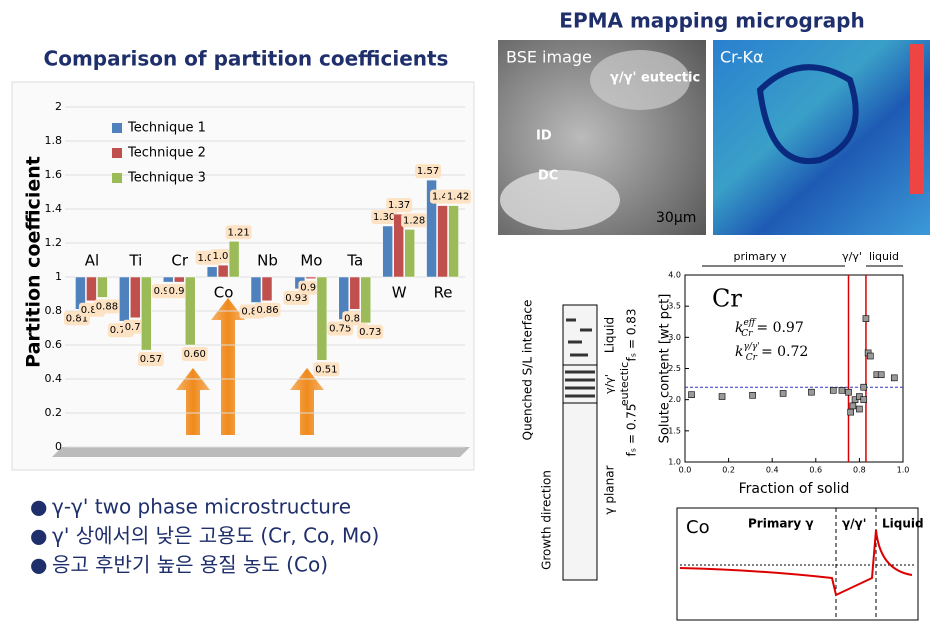 The width and height of the screenshot is (934, 629). Describe the element at coordinates (54, 412) in the screenshot. I see `y-tick-label: 0.2` at that location.